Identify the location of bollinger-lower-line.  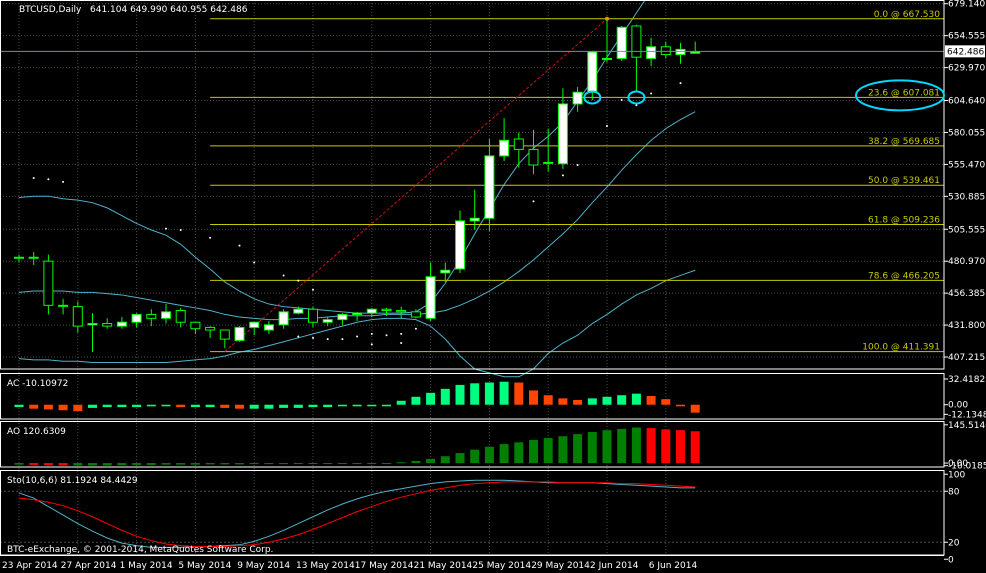
(357, 323).